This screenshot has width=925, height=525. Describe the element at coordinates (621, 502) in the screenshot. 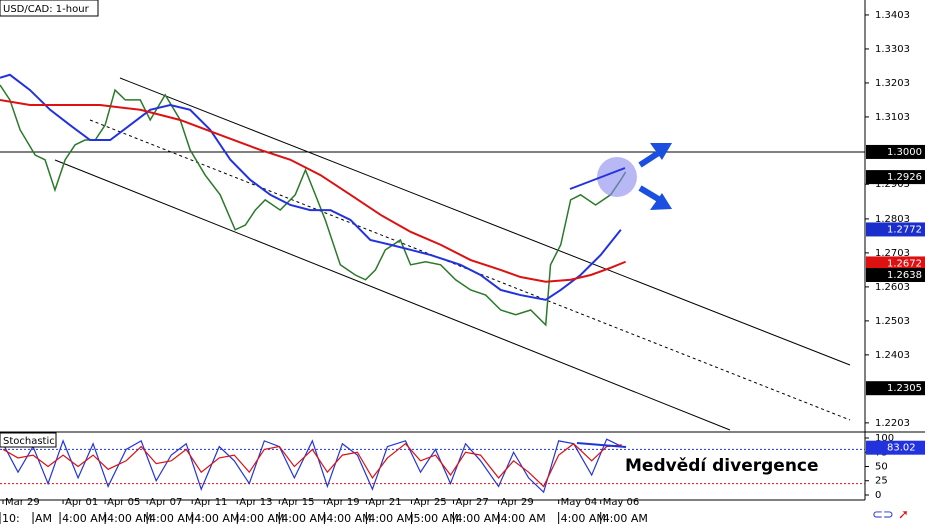

I see `x-tick-label: May 06` at that location.